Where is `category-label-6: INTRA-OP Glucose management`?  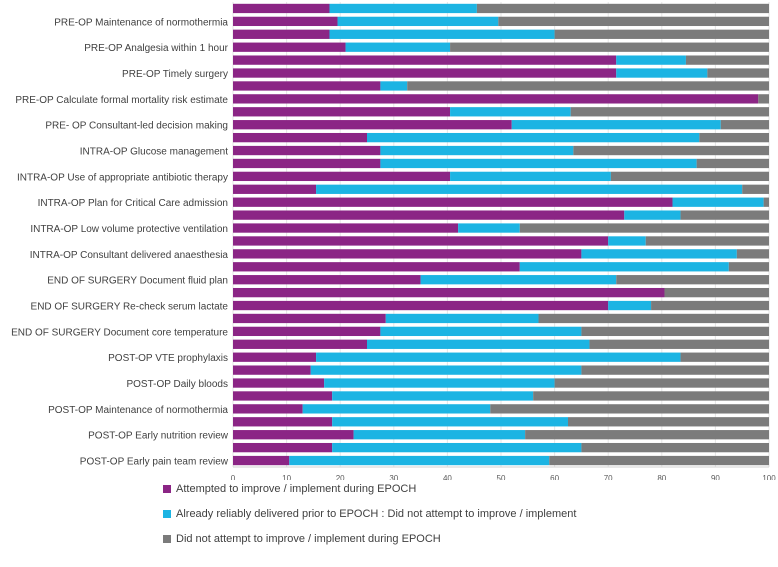
category-label-6: INTRA-OP Glucose management is located at coordinates (154, 152).